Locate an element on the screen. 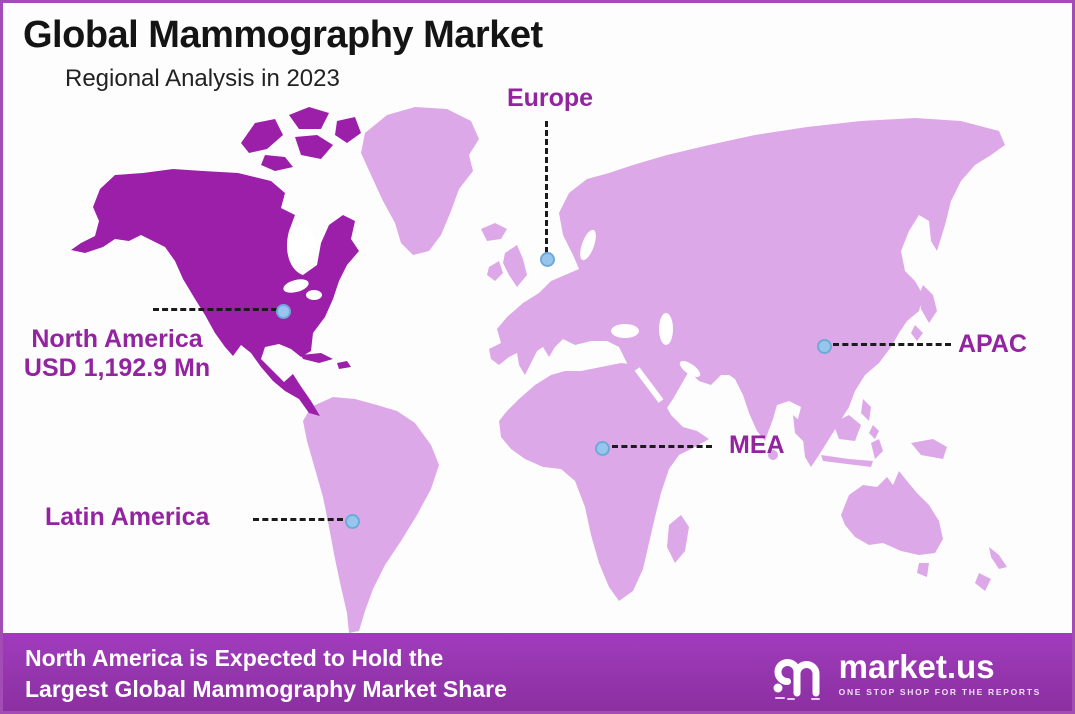  europe-leader-line is located at coordinates (546, 187).